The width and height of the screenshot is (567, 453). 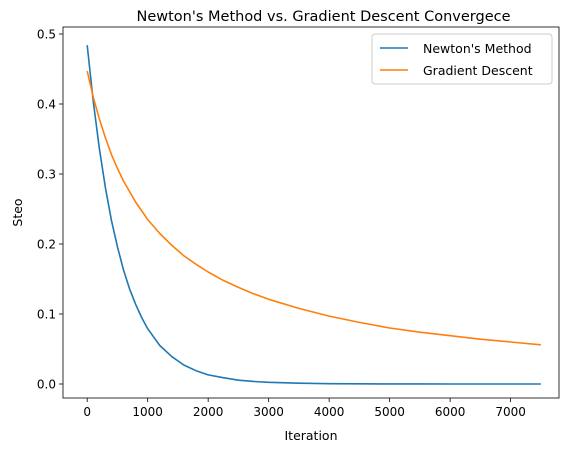 What do you see at coordinates (46, 175) in the screenshot?
I see `y-tick-label: 0.3` at bounding box center [46, 175].